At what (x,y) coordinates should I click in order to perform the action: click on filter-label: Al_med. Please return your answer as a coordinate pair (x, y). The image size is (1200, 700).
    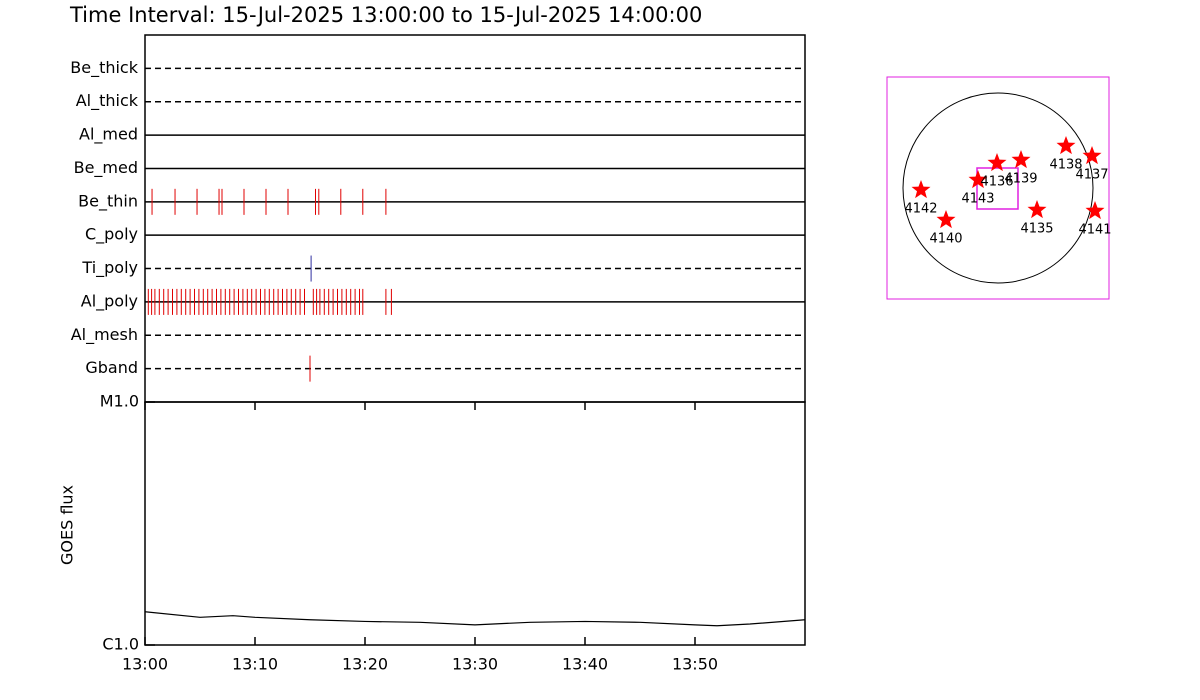
    Looking at the image, I should click on (108, 135).